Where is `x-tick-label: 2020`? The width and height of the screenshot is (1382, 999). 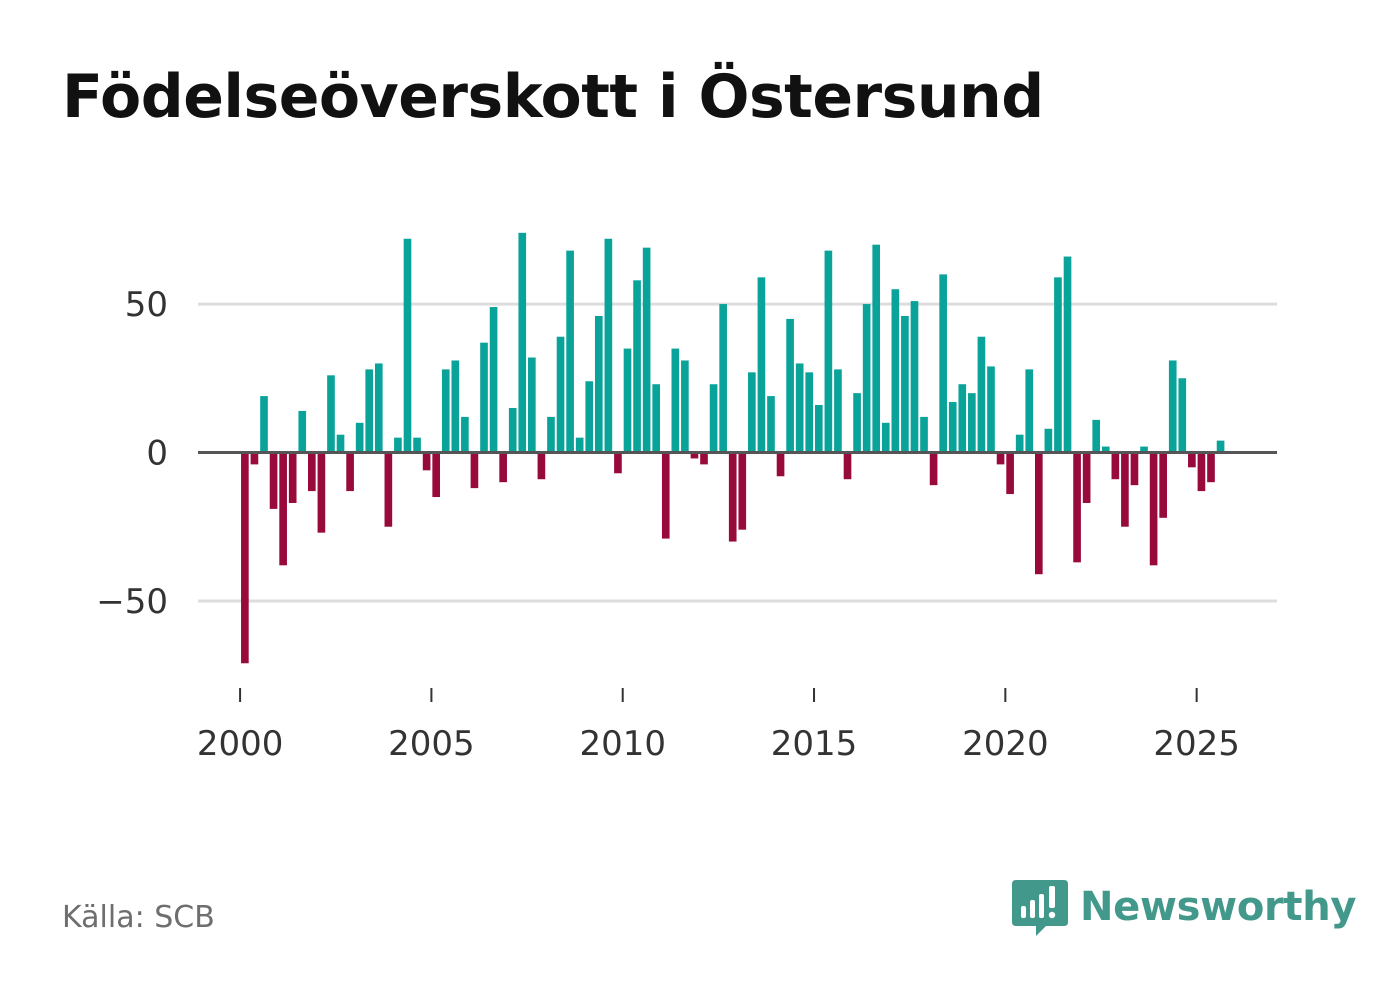
x-tick-label: 2020 is located at coordinates (1005, 744).